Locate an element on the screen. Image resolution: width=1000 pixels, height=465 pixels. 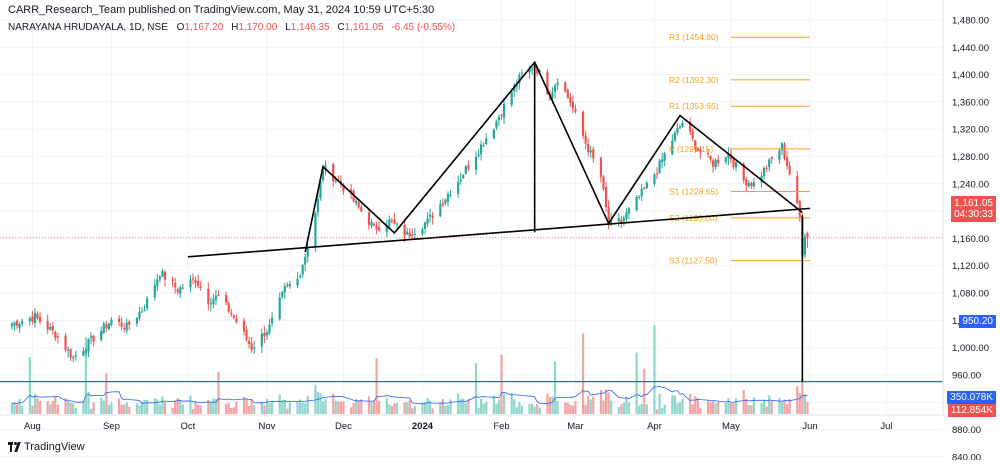
price-tag-countdown: 04:30:33 is located at coordinates (973, 214).